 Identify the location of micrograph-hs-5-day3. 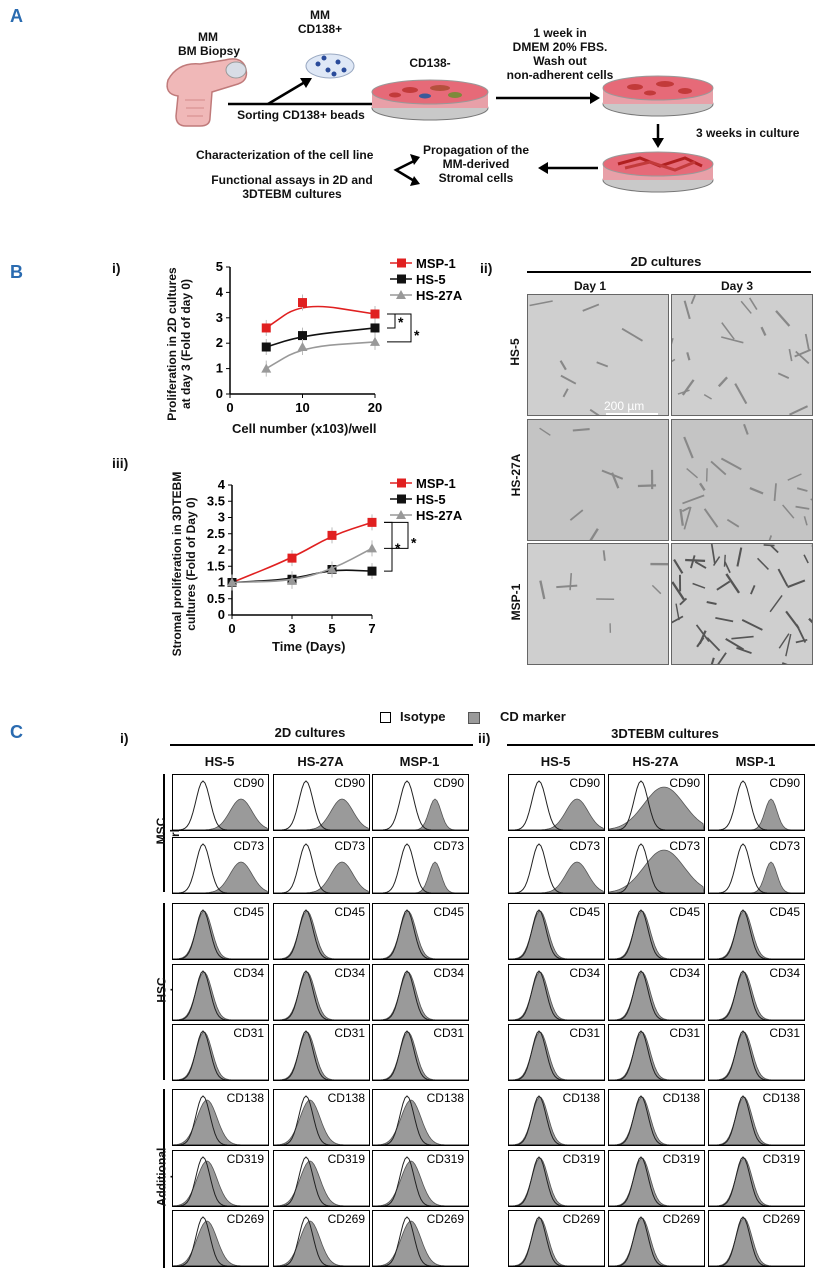
(742, 355).